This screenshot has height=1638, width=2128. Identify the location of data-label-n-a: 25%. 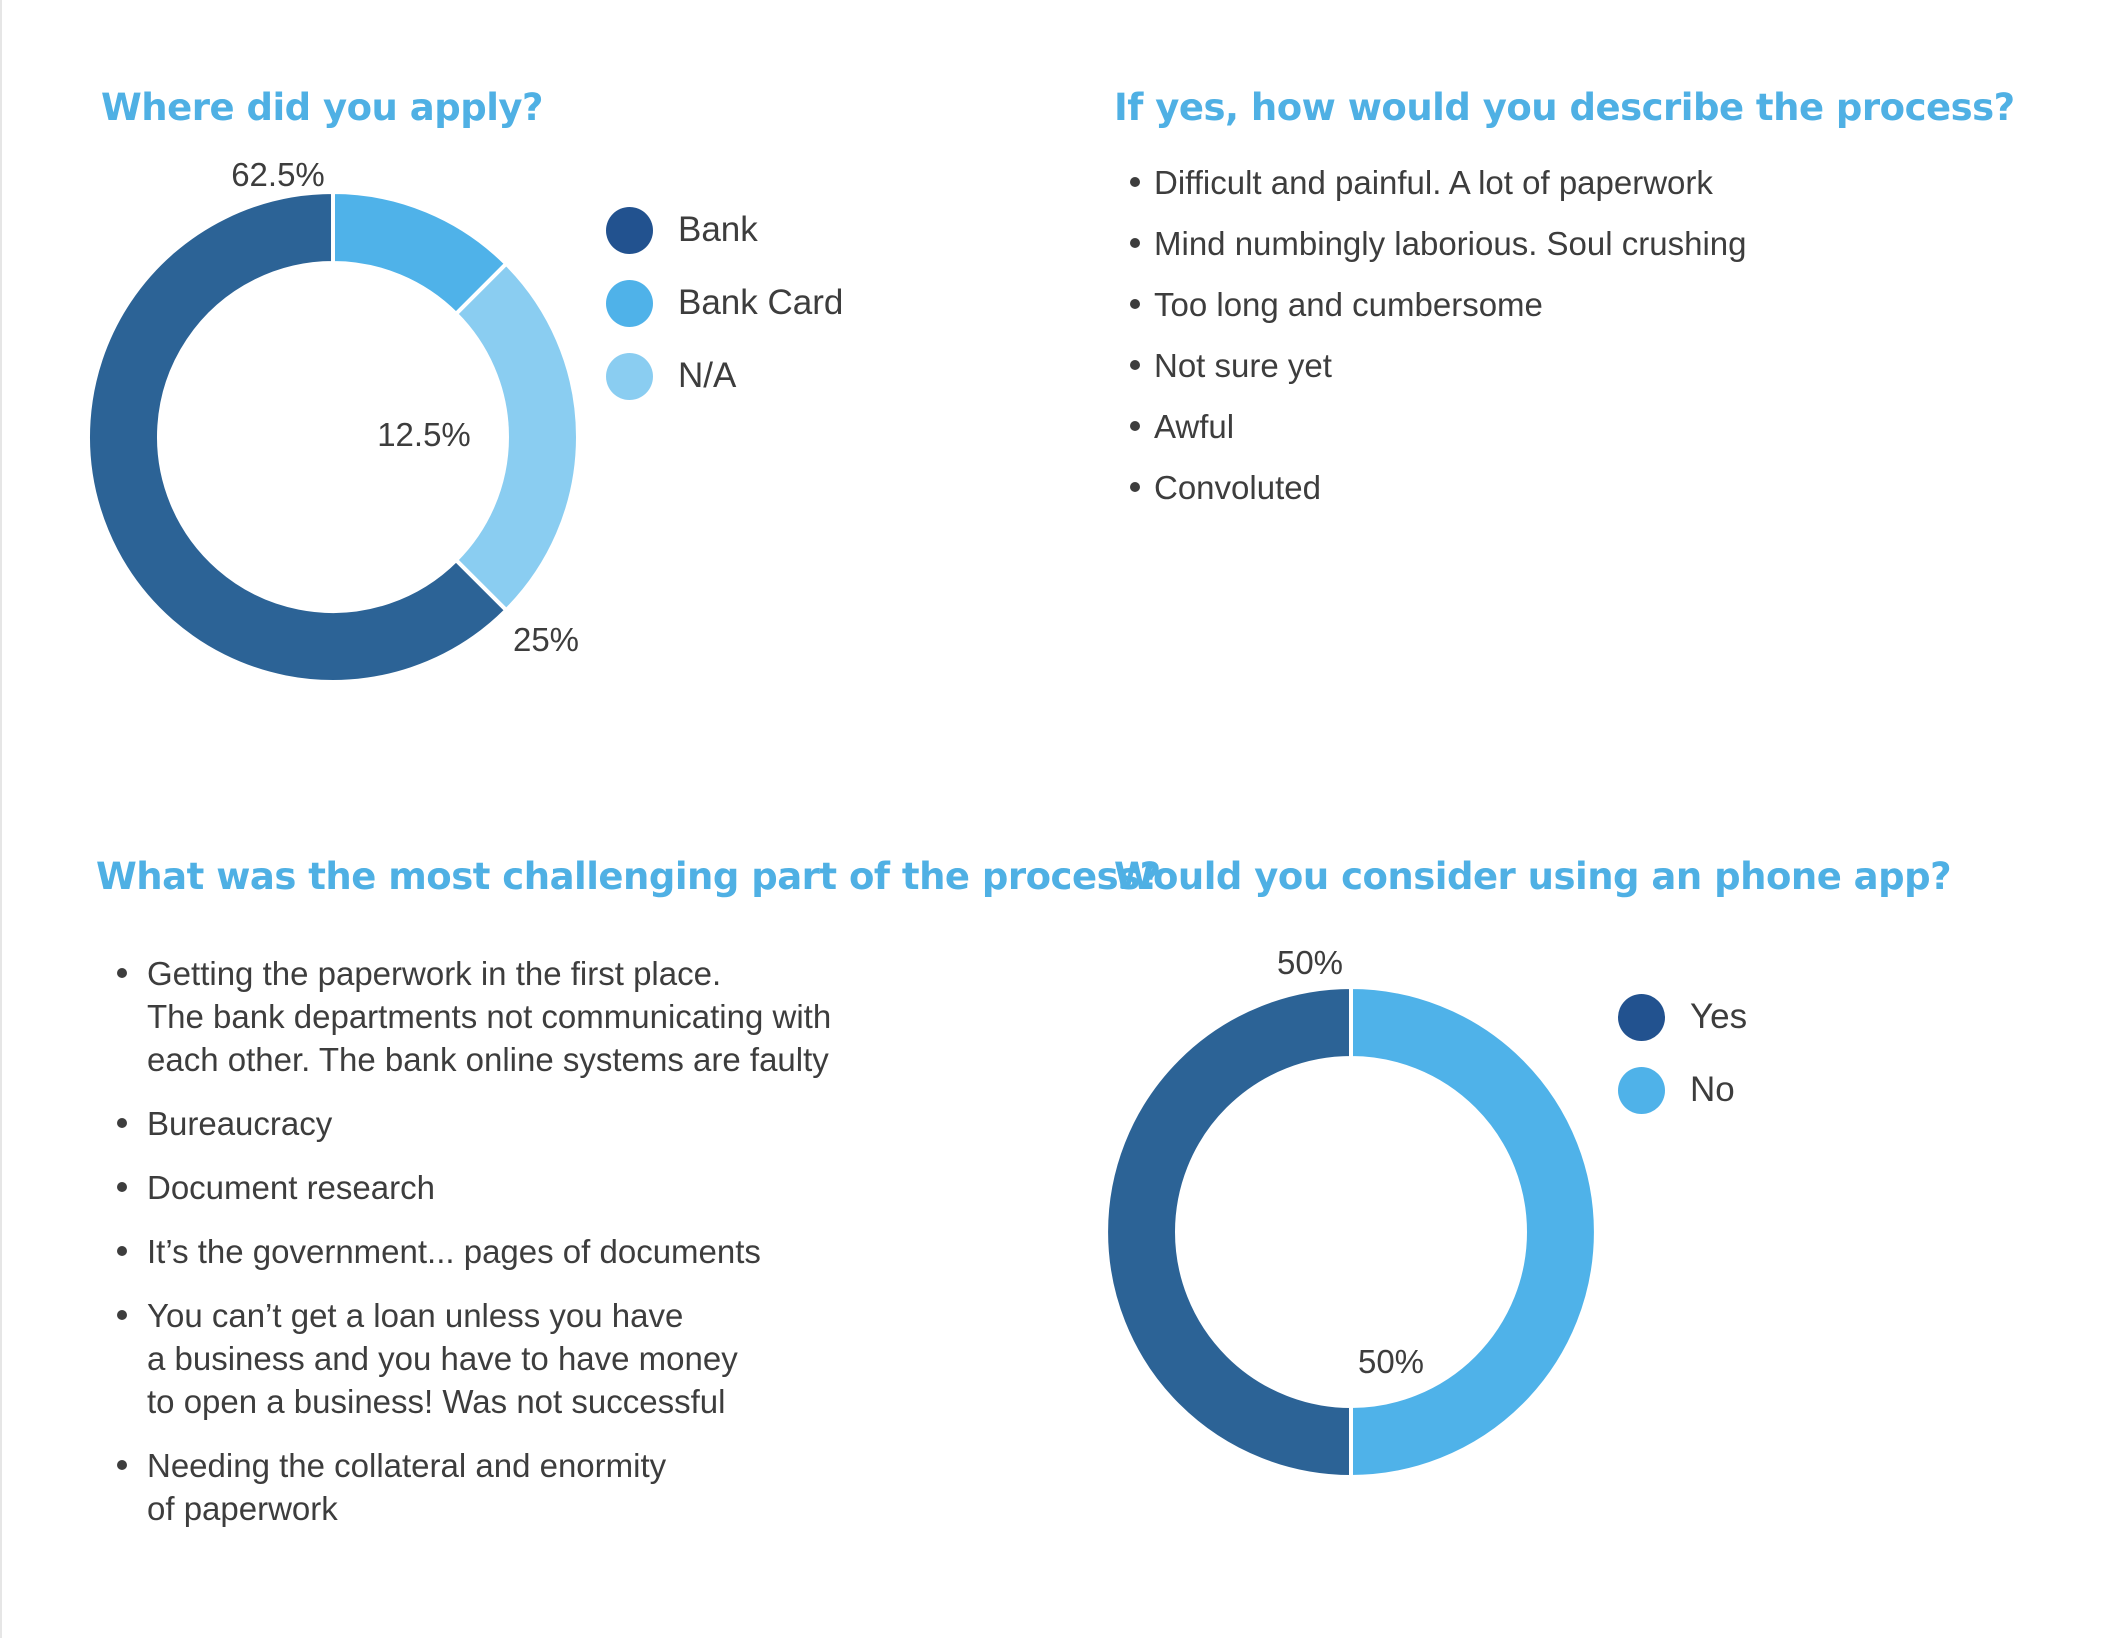
(546, 639).